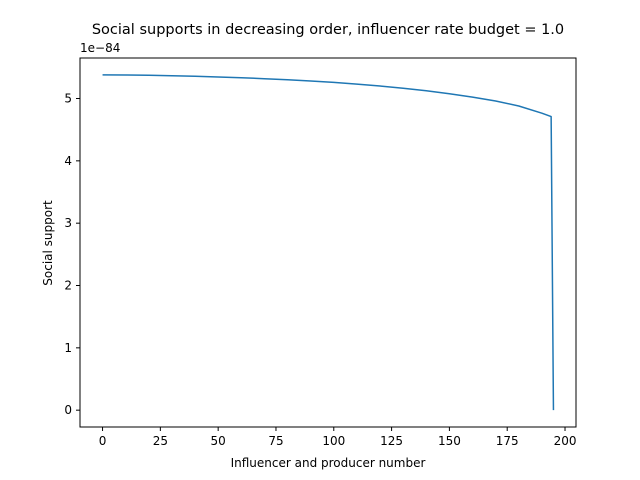 Image resolution: width=640 pixels, height=480 pixels. I want to click on y-tick-label: 5, so click(68, 99).